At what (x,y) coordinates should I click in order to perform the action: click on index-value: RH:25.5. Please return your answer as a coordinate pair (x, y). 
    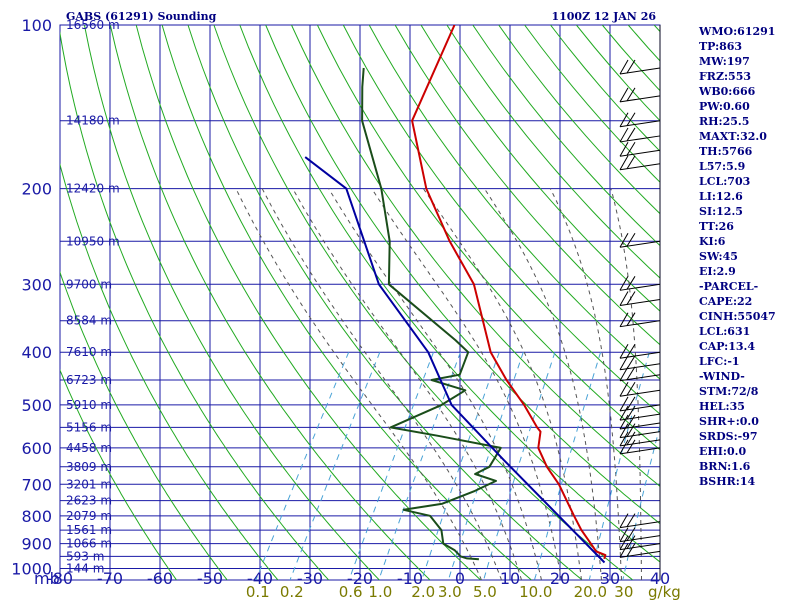
    Looking at the image, I should click on (724, 121).